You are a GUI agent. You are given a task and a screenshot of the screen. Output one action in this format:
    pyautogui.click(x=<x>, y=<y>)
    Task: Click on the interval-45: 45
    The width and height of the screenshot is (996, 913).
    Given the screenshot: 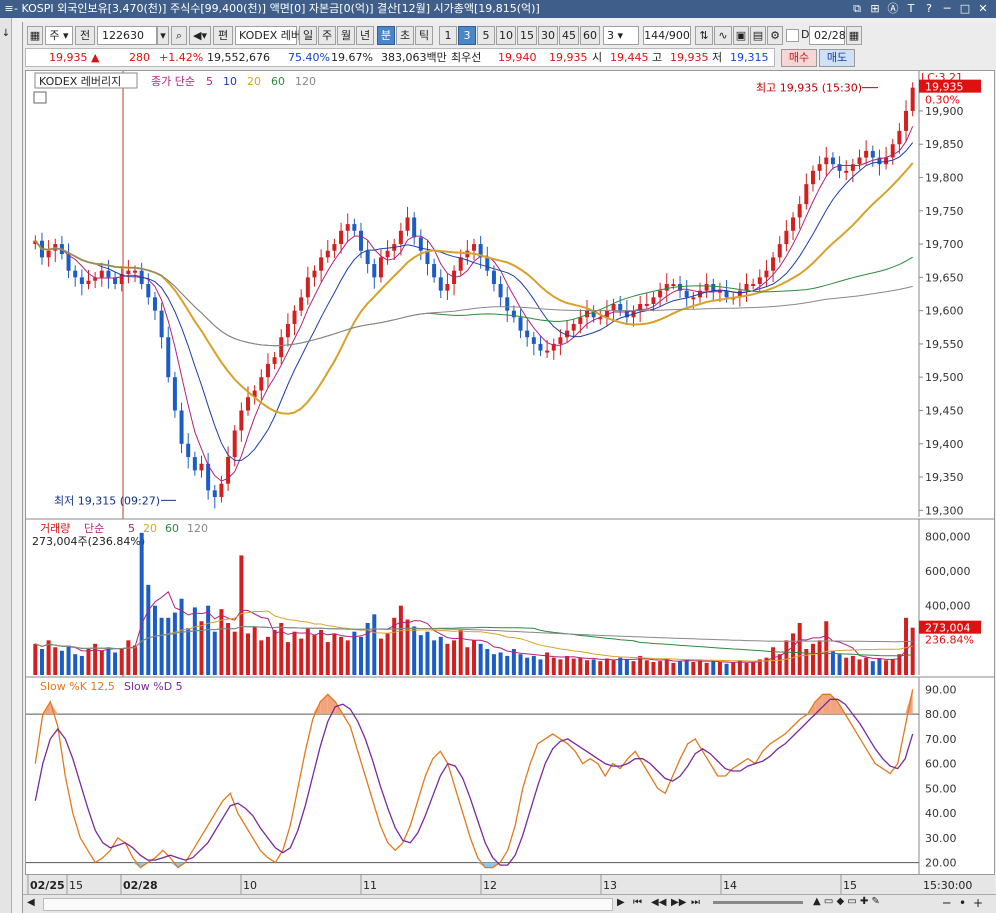 What is the action you would take?
    pyautogui.click(x=569, y=35)
    